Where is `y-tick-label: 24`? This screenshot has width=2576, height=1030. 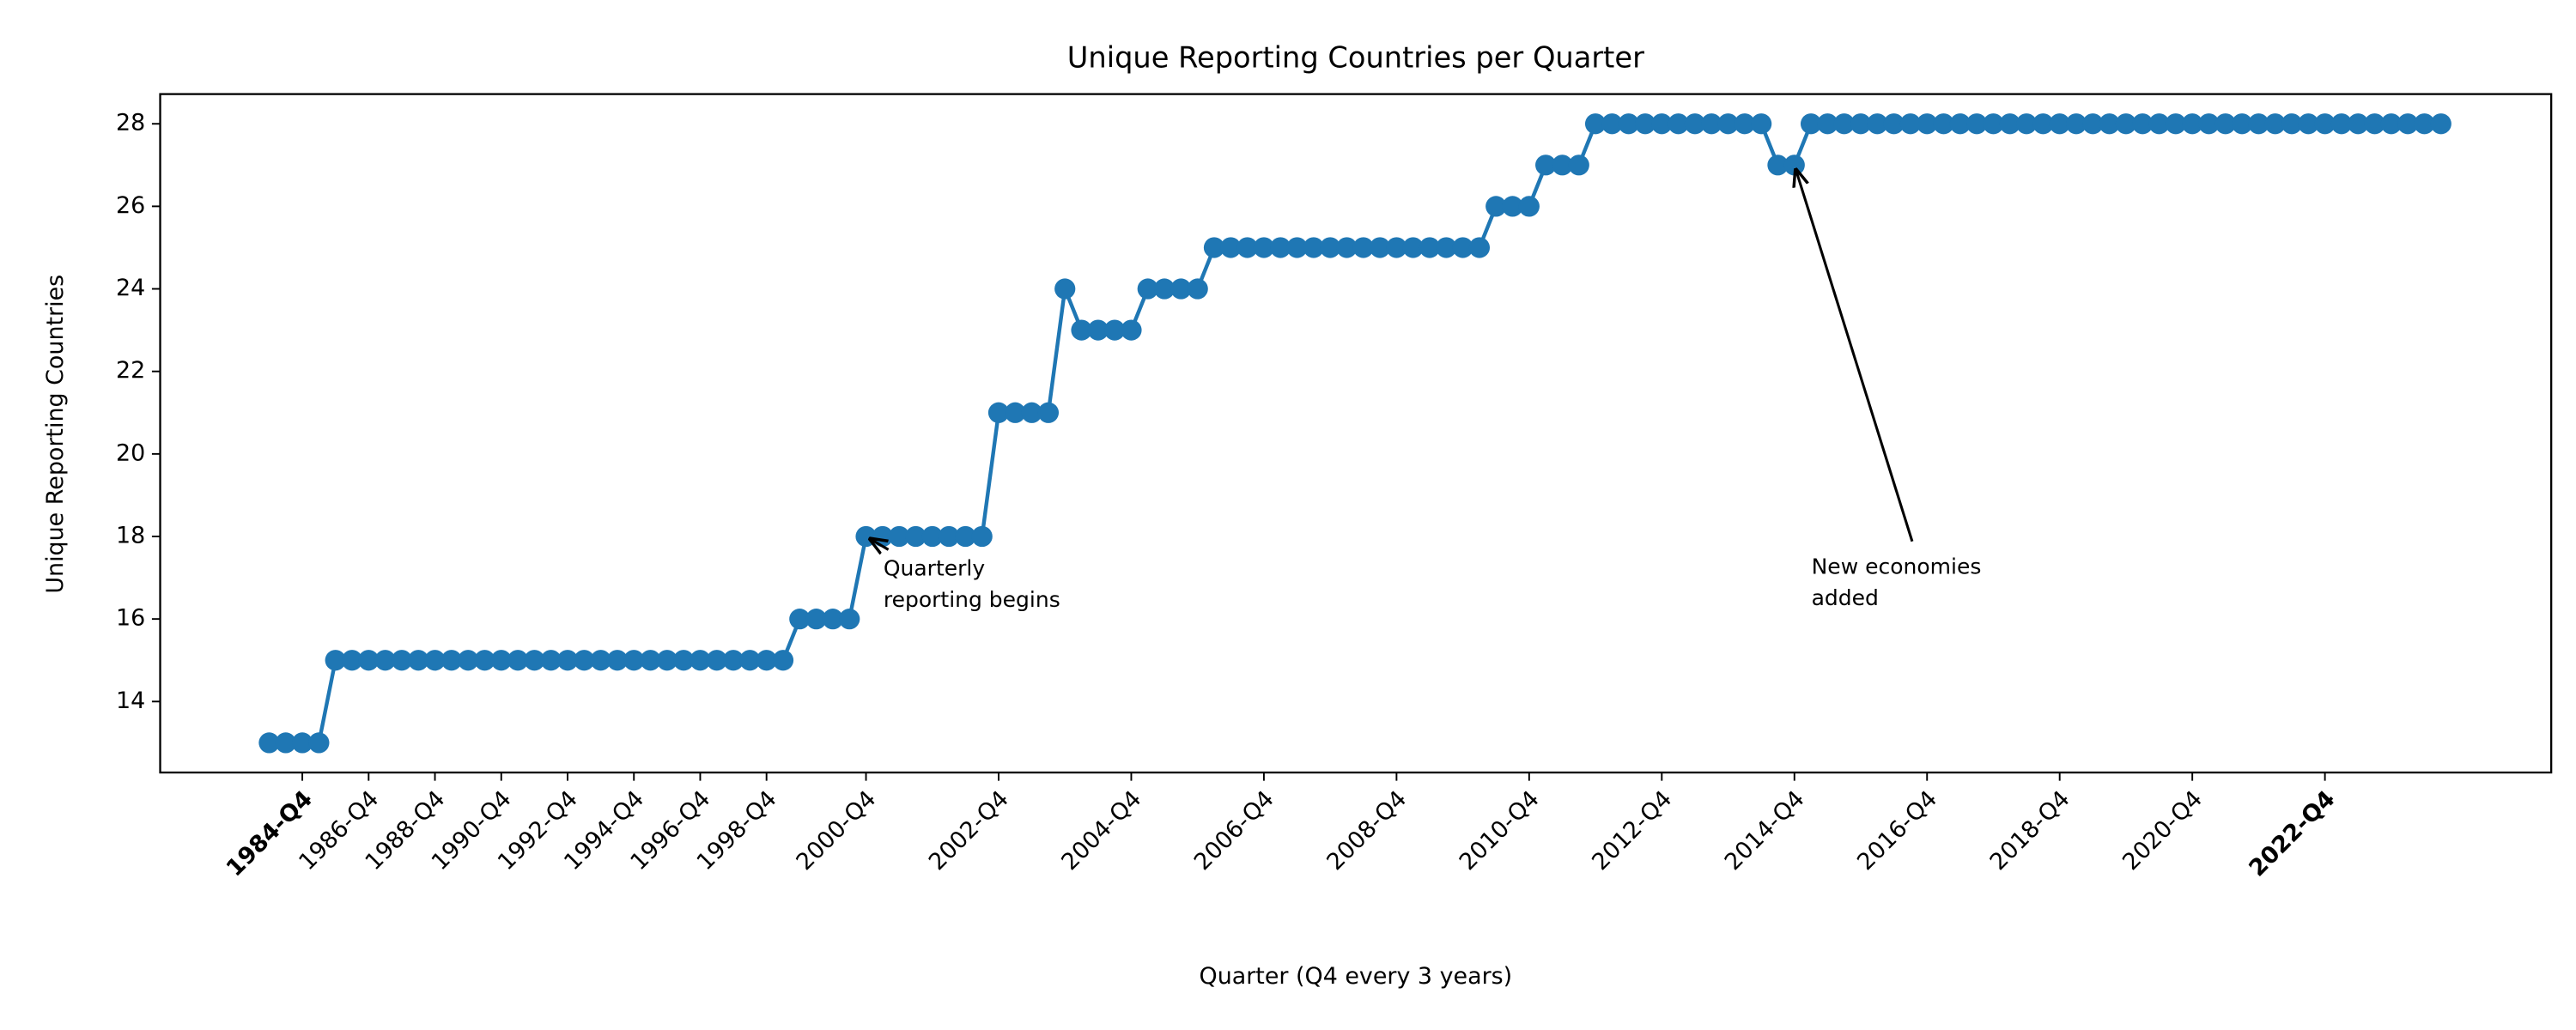
y-tick-label: 24 is located at coordinates (130, 288).